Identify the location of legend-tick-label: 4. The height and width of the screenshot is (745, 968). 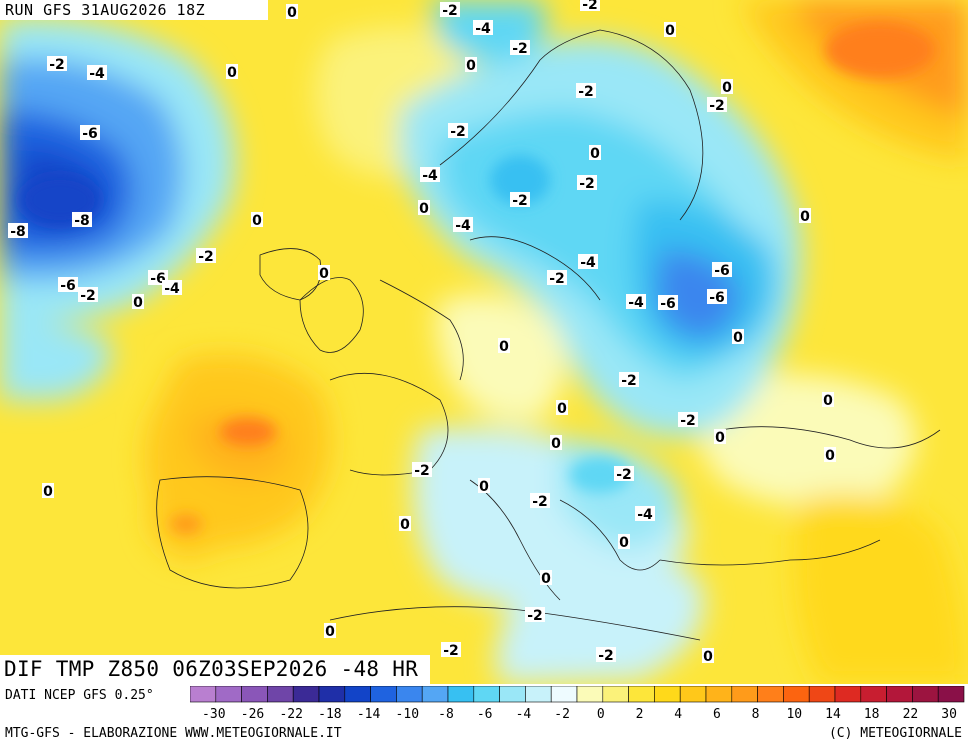
(678, 714).